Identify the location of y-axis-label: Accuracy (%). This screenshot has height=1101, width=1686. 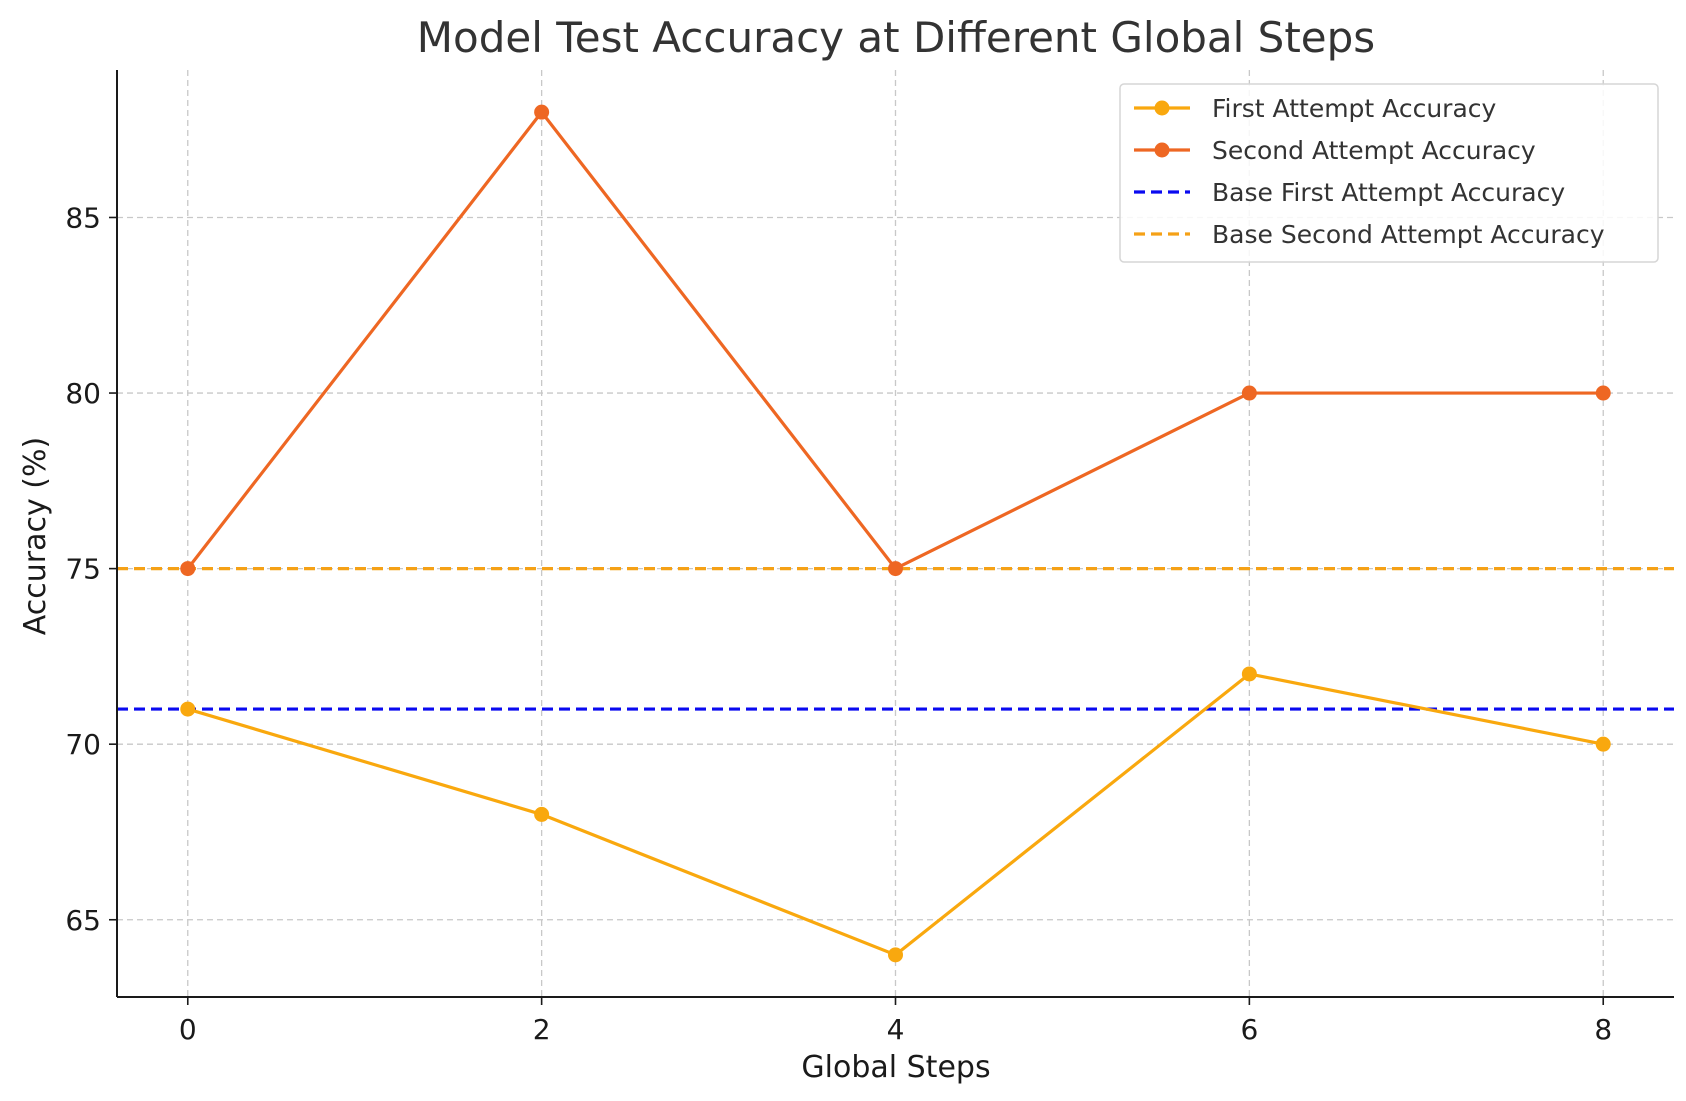
(35, 536).